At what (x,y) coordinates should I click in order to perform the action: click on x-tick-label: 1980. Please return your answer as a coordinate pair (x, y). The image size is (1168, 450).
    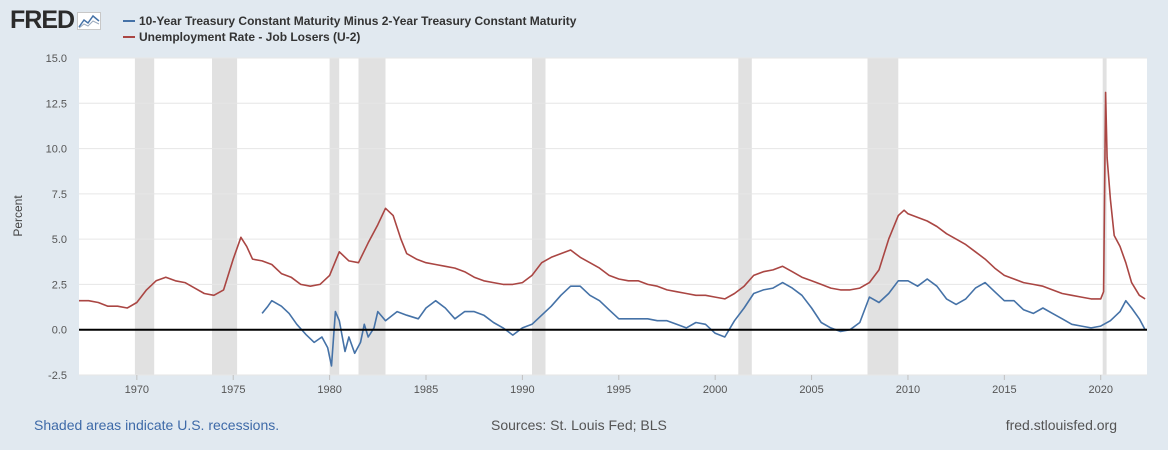
    Looking at the image, I should click on (329, 390).